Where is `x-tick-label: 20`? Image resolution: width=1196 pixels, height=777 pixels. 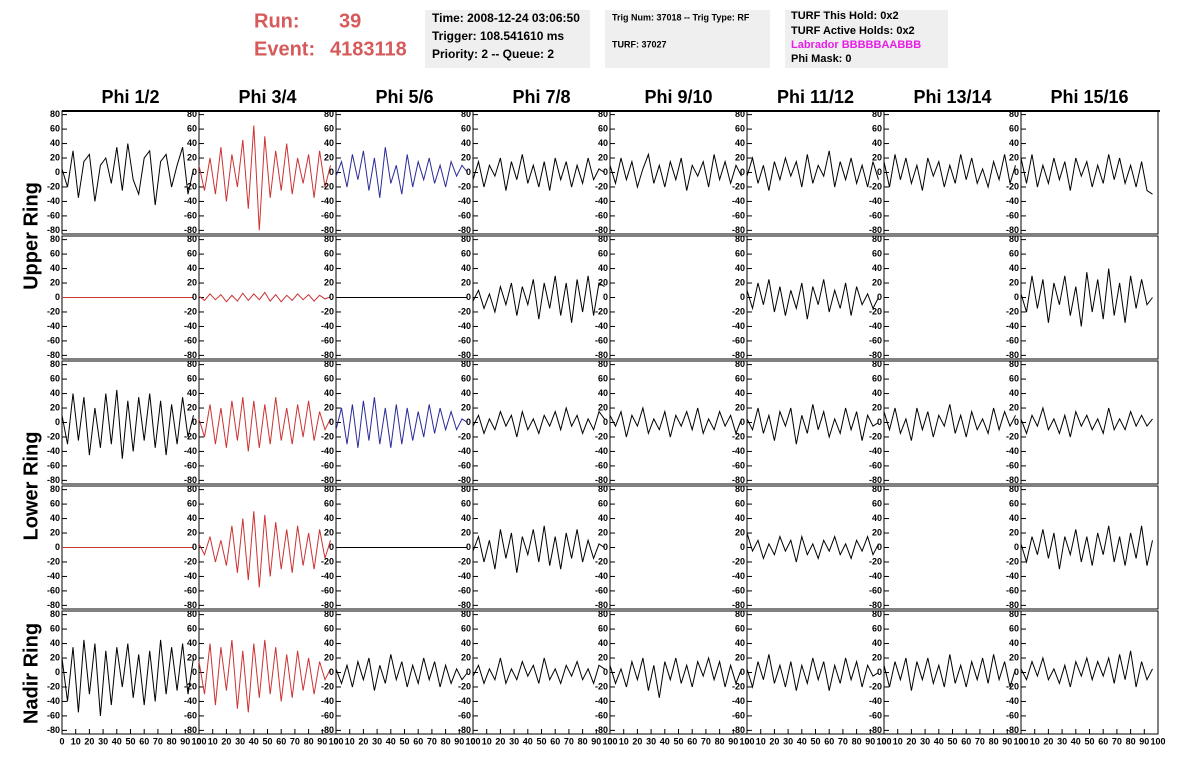
x-tick-label: 20 is located at coordinates (1048, 741).